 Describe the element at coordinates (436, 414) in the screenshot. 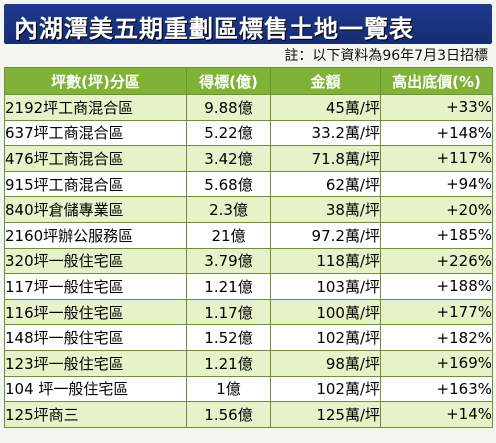

I see `cell-premium: +14%` at that location.